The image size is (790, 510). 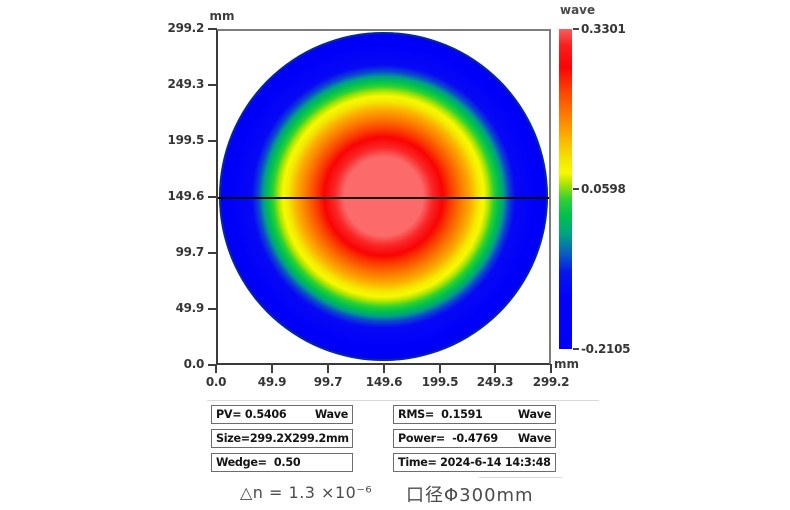 I want to click on colorbar-mid-label: 0.0598, so click(x=603, y=189).